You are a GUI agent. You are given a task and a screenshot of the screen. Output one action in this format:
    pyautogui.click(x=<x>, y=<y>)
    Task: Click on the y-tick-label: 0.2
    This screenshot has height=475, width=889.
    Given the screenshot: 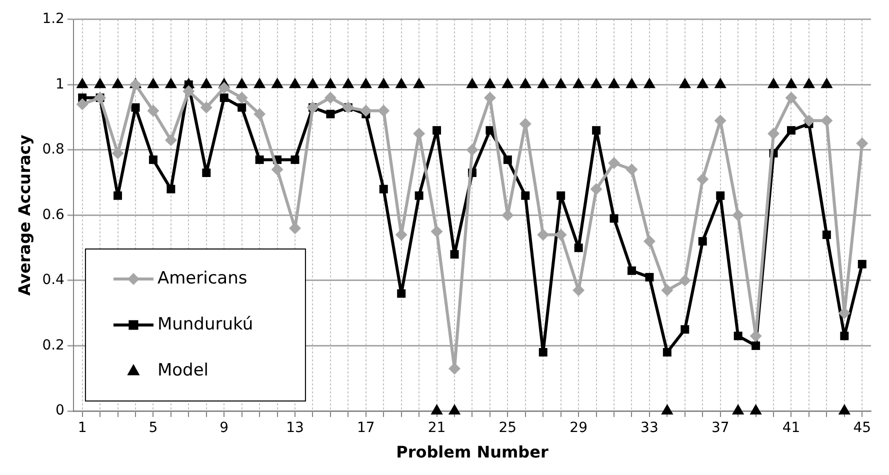 What is the action you would take?
    pyautogui.click(x=53, y=345)
    